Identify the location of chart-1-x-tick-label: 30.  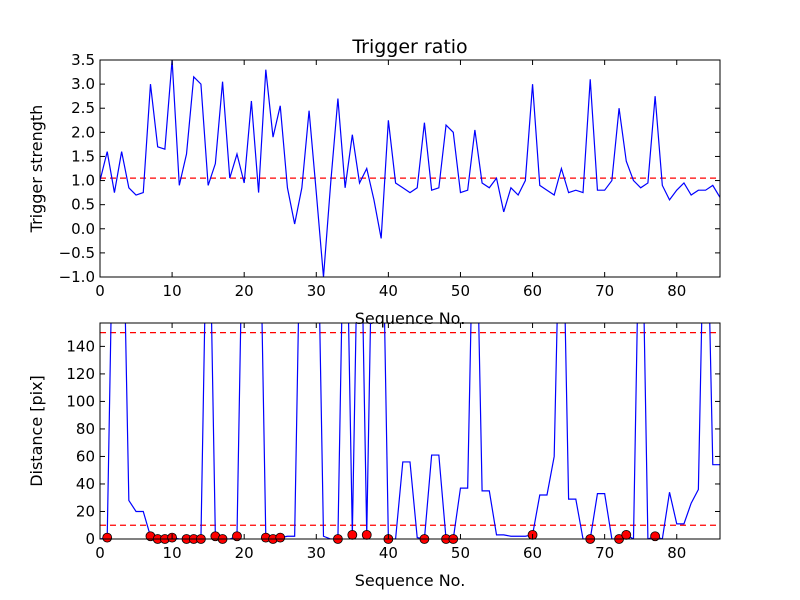
(316, 553).